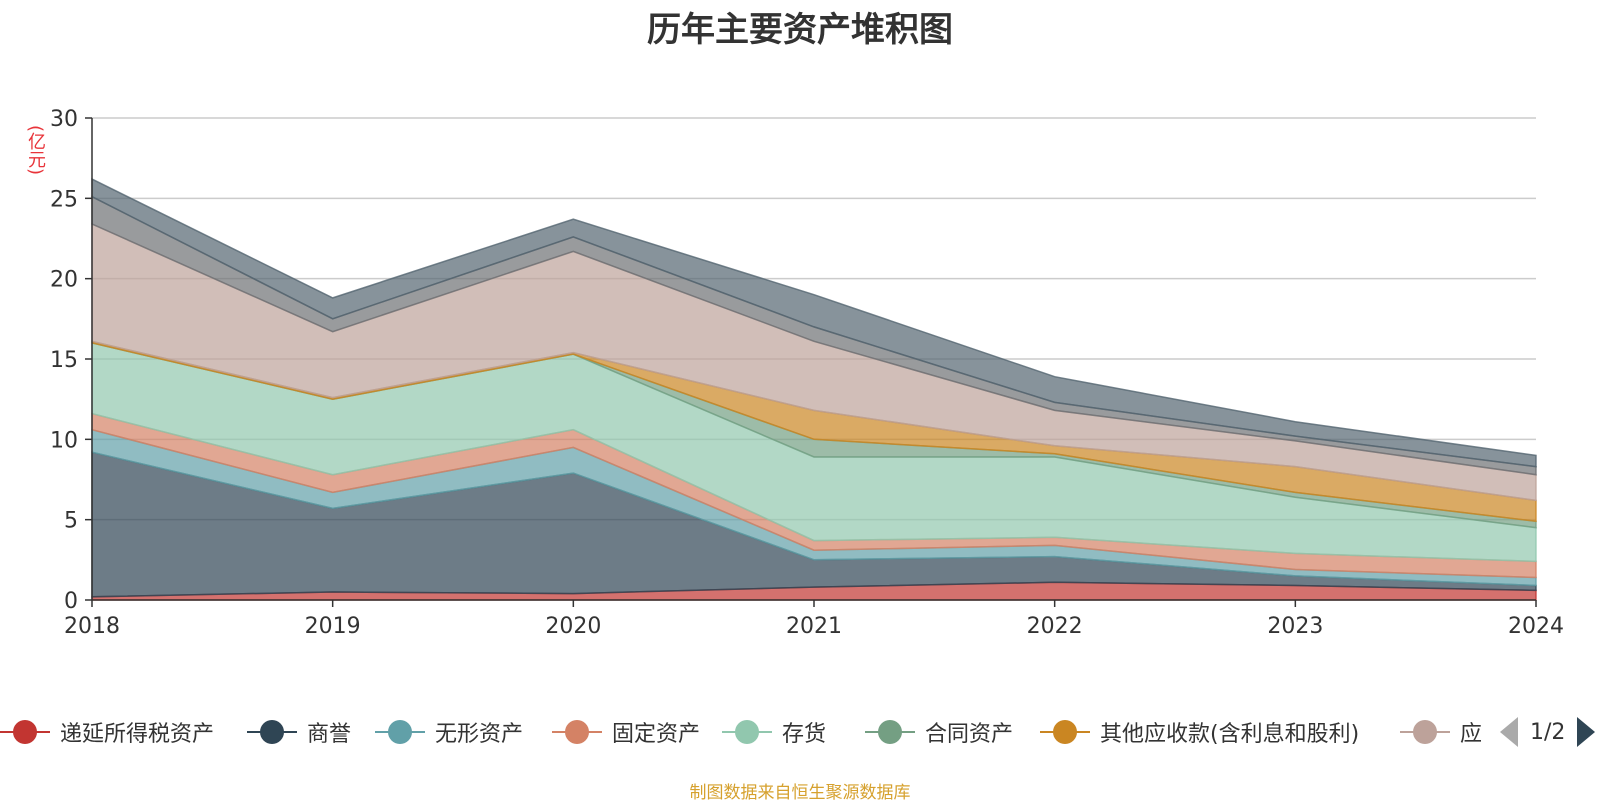 The height and width of the screenshot is (803, 1600). I want to click on y-tick-label: 15, so click(64, 360).